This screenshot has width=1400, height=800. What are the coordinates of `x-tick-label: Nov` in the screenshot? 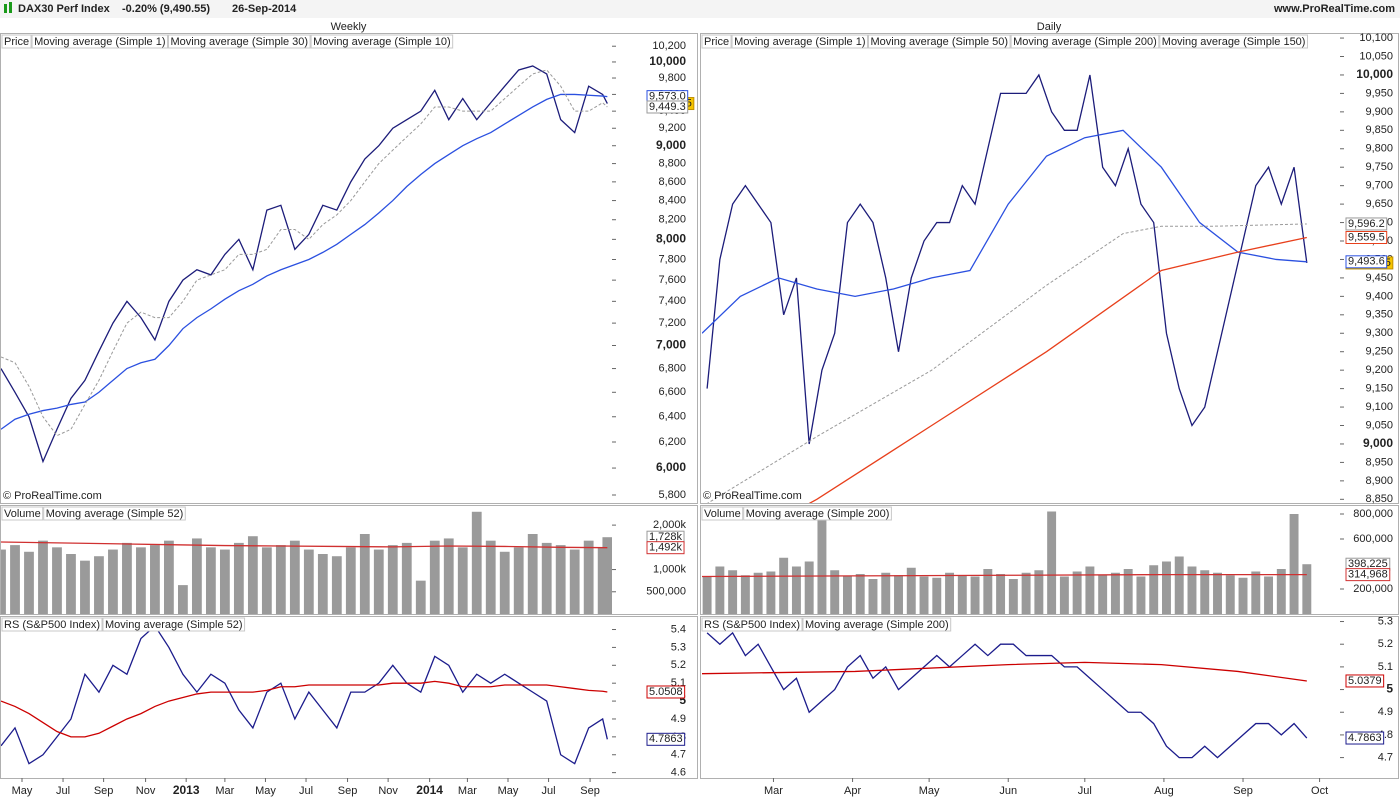 It's located at (146, 791).